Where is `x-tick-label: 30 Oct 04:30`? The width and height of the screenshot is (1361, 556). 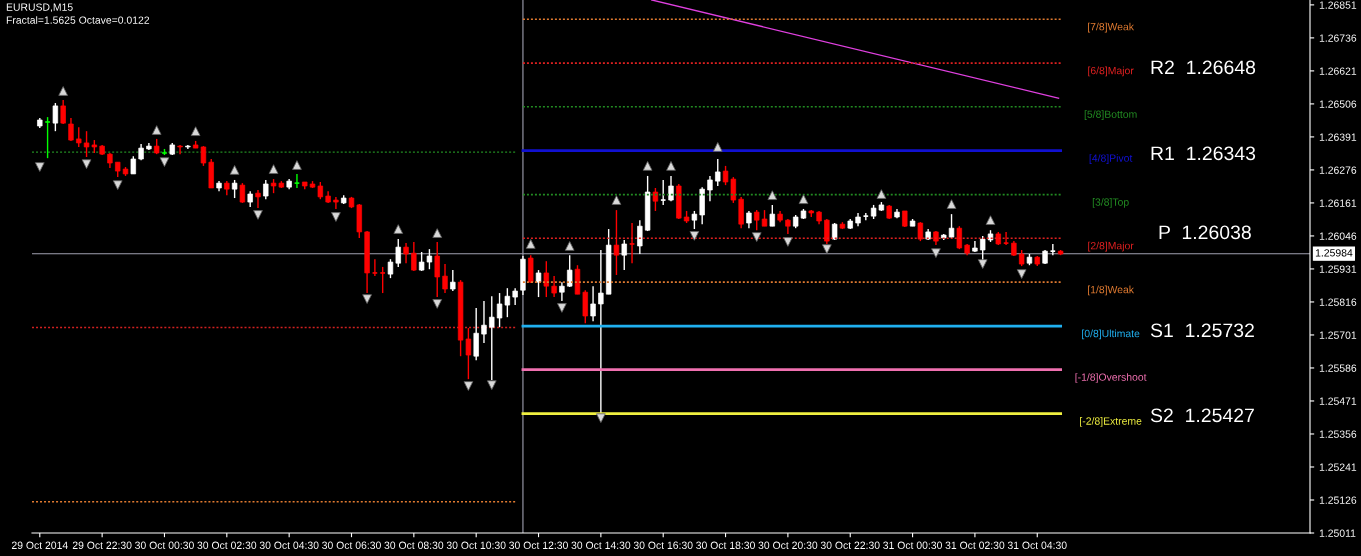
x-tick-label: 30 Oct 04:30 is located at coordinates (289, 545).